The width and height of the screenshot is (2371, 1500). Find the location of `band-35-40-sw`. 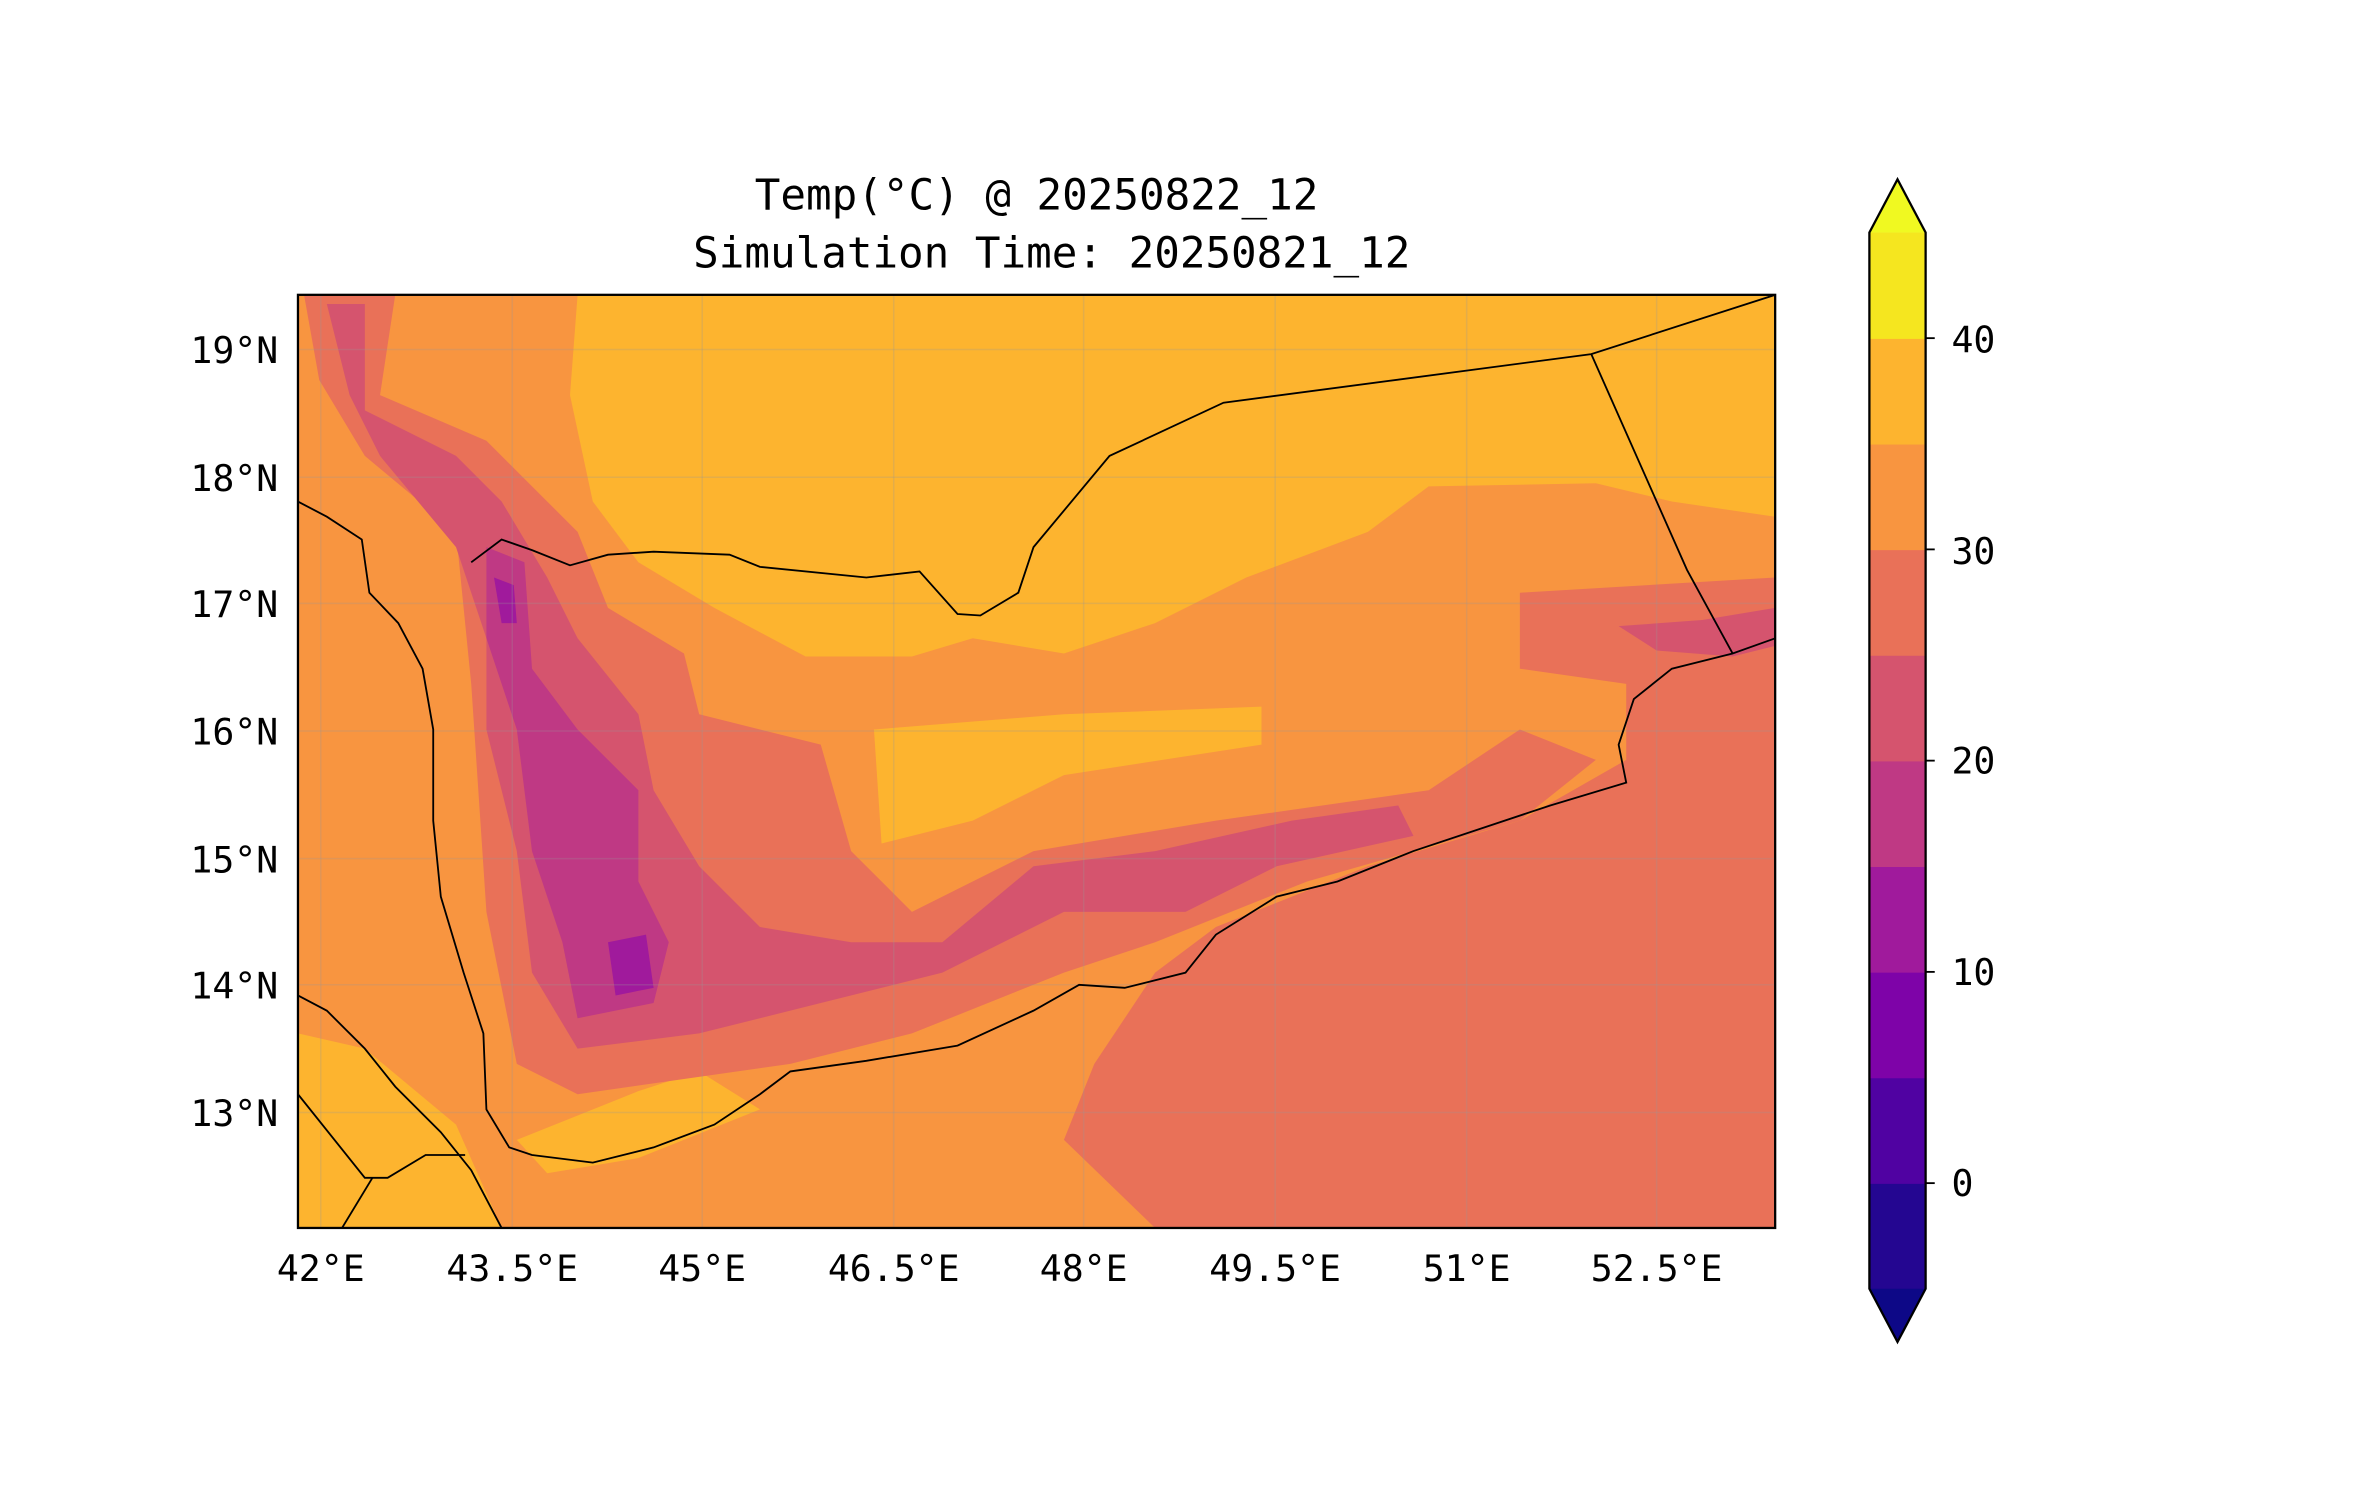

band-35-40-sw is located at coordinates (399, 1130).